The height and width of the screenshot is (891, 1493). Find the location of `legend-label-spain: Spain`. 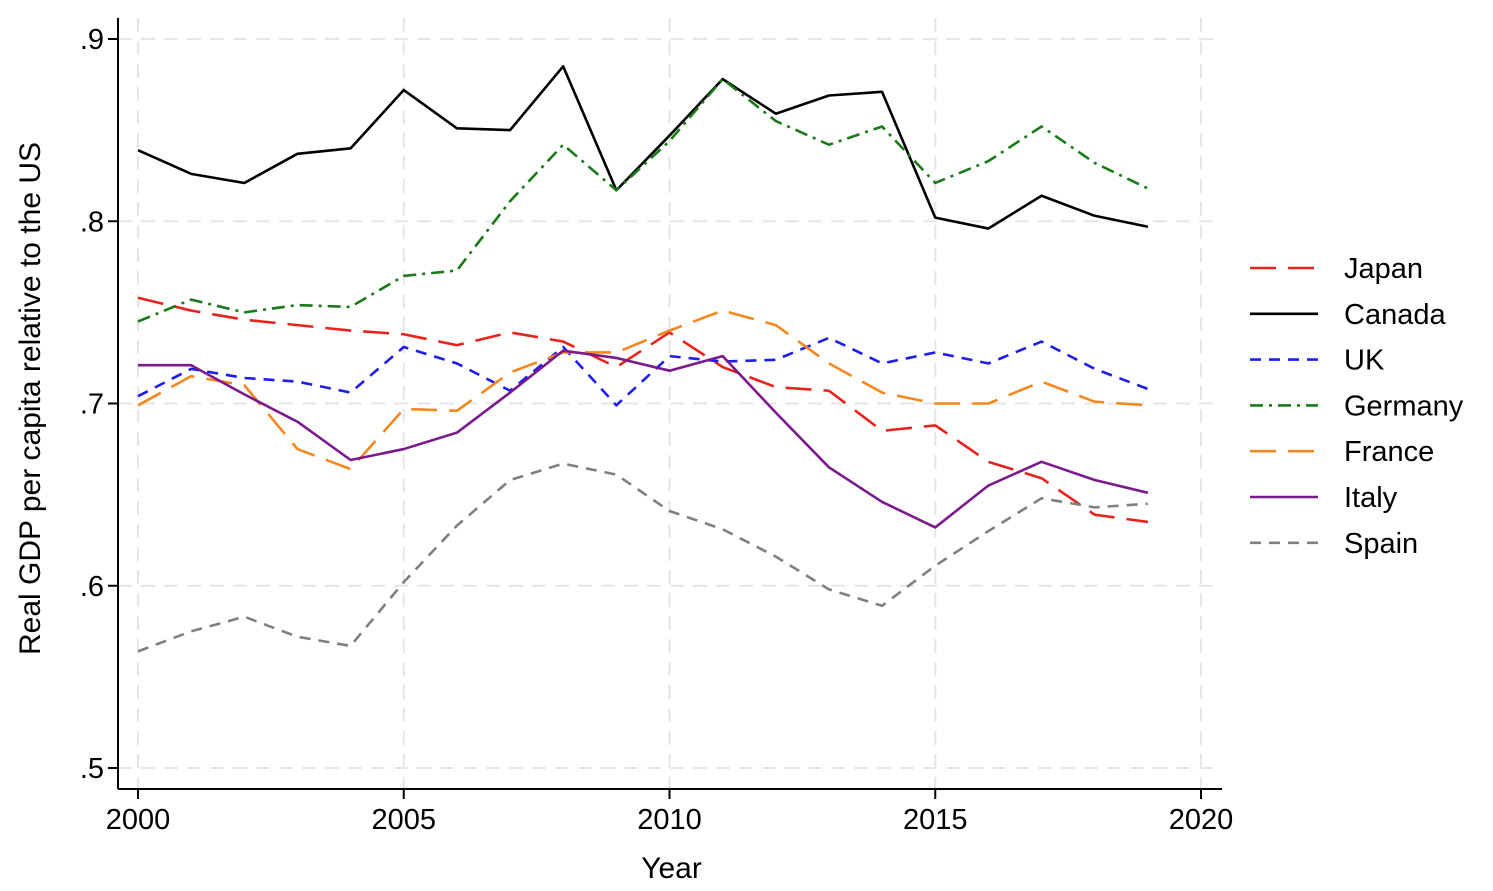

legend-label-spain: Spain is located at coordinates (1381, 544).